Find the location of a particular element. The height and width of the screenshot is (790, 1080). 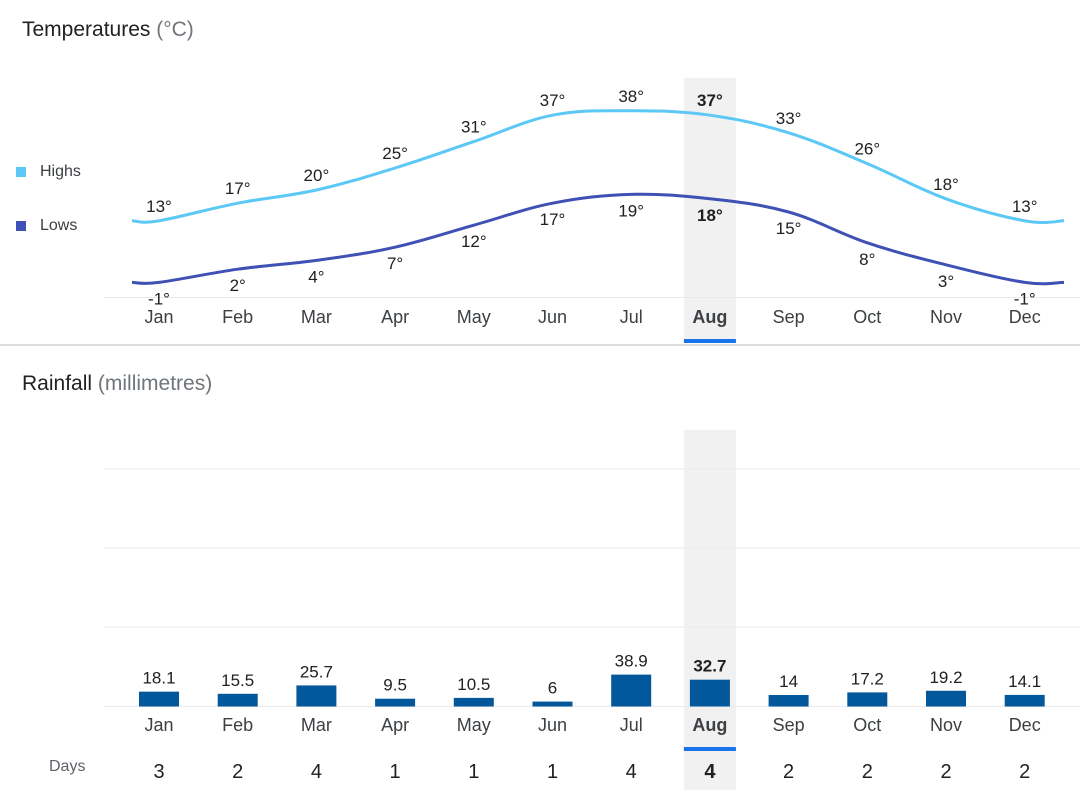

rain-value-label-oct: 17.2 is located at coordinates (867, 678).